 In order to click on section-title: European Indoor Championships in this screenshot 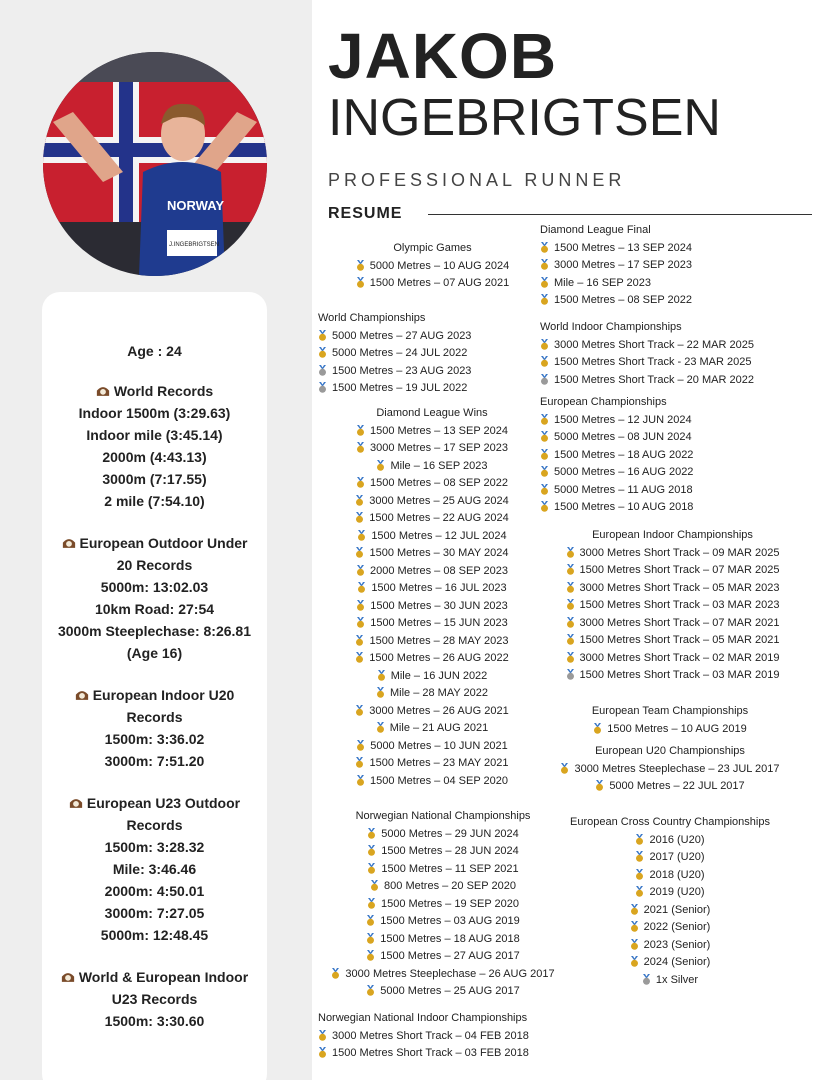, I will do `click(672, 535)`.